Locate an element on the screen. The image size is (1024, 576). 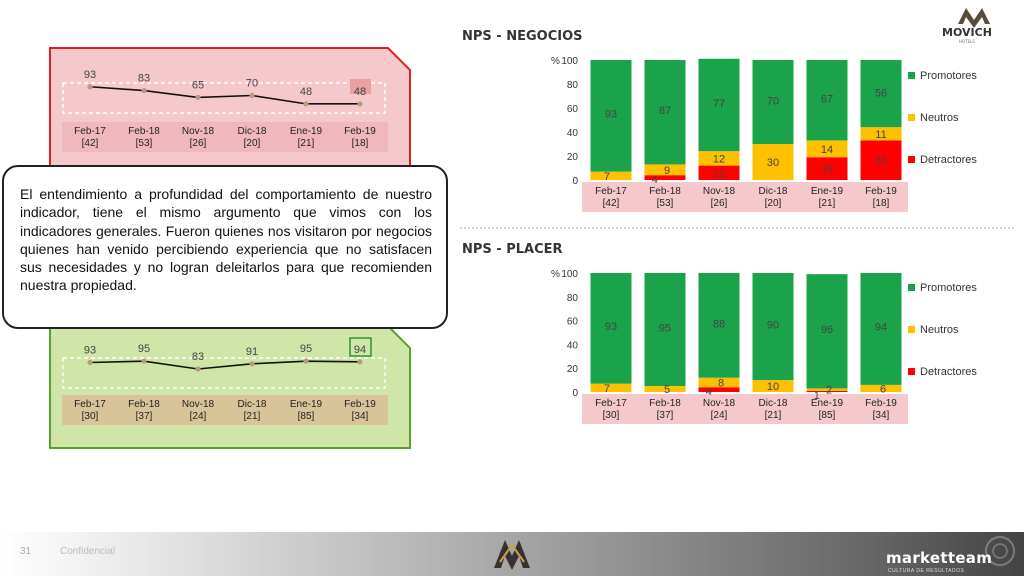
y-tick-label: 40 is located at coordinates (573, 345).